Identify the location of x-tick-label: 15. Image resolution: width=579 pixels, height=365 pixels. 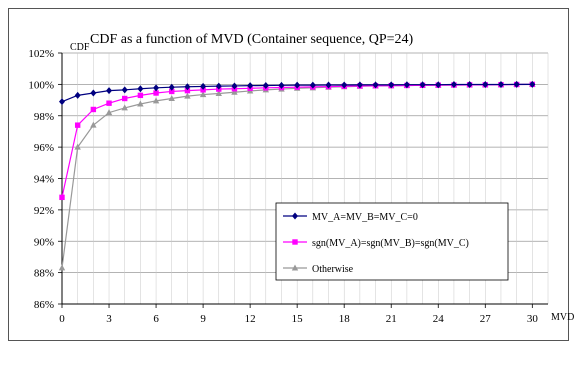
(298, 319).